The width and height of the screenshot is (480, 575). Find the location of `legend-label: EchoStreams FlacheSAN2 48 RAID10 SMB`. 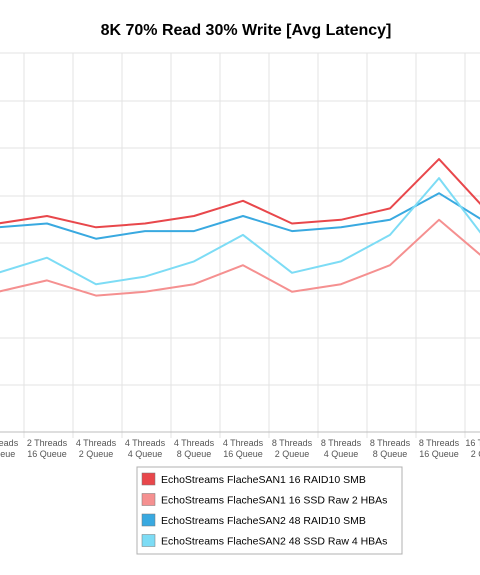

legend-label: EchoStreams FlacheSAN2 48 RAID10 SMB is located at coordinates (263, 521).